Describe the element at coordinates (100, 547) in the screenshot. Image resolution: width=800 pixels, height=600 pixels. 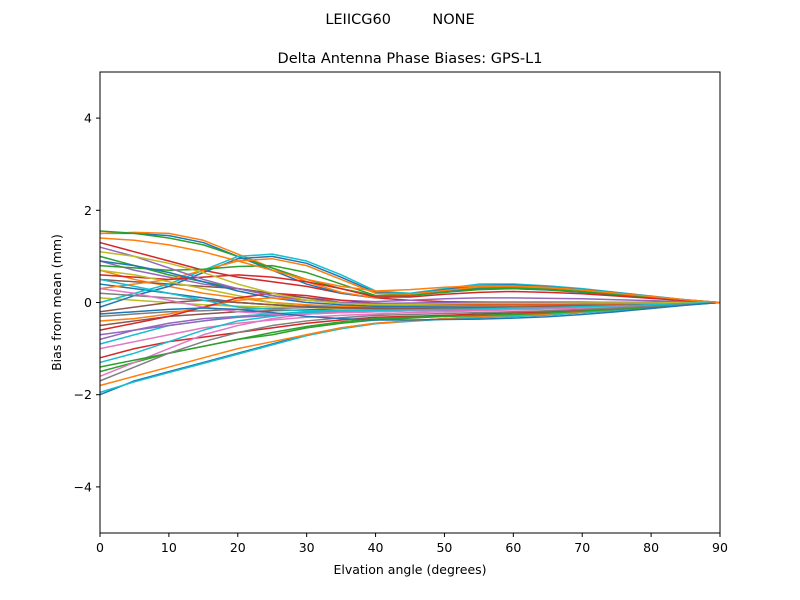
I see `x-tick-label: 0` at that location.